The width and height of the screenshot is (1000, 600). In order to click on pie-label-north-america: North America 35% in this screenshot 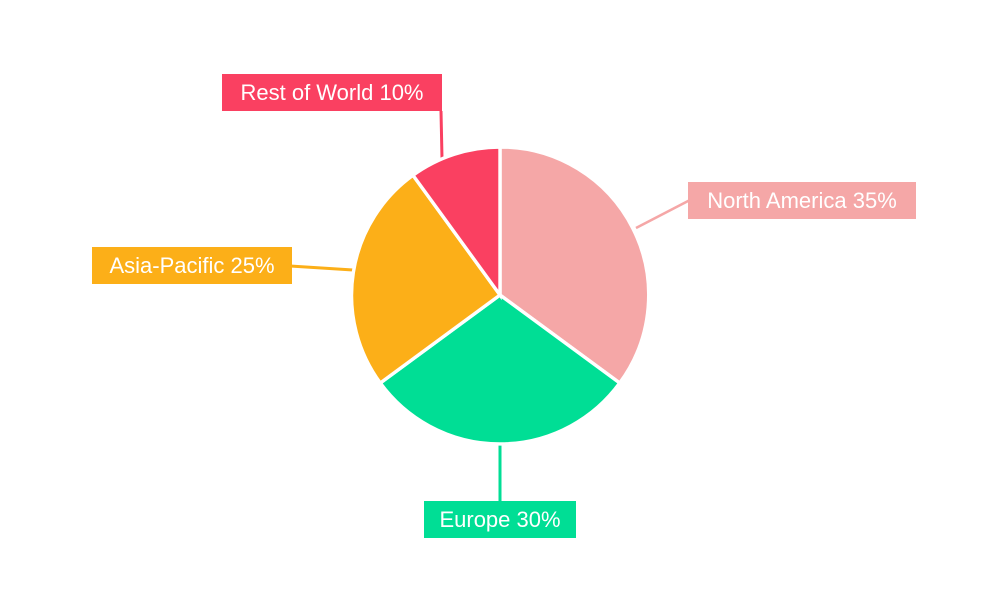, I will do `click(802, 200)`.